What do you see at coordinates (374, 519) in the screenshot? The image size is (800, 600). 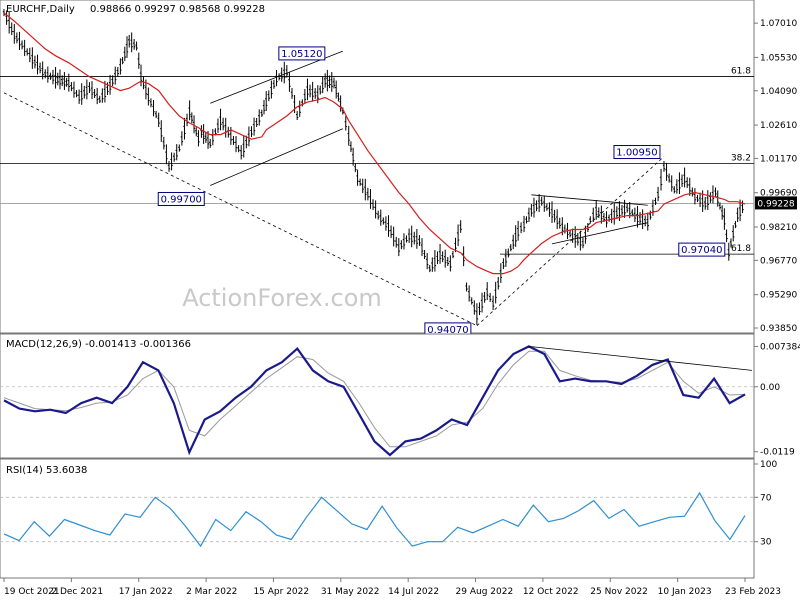 I see `rsi-line` at bounding box center [374, 519].